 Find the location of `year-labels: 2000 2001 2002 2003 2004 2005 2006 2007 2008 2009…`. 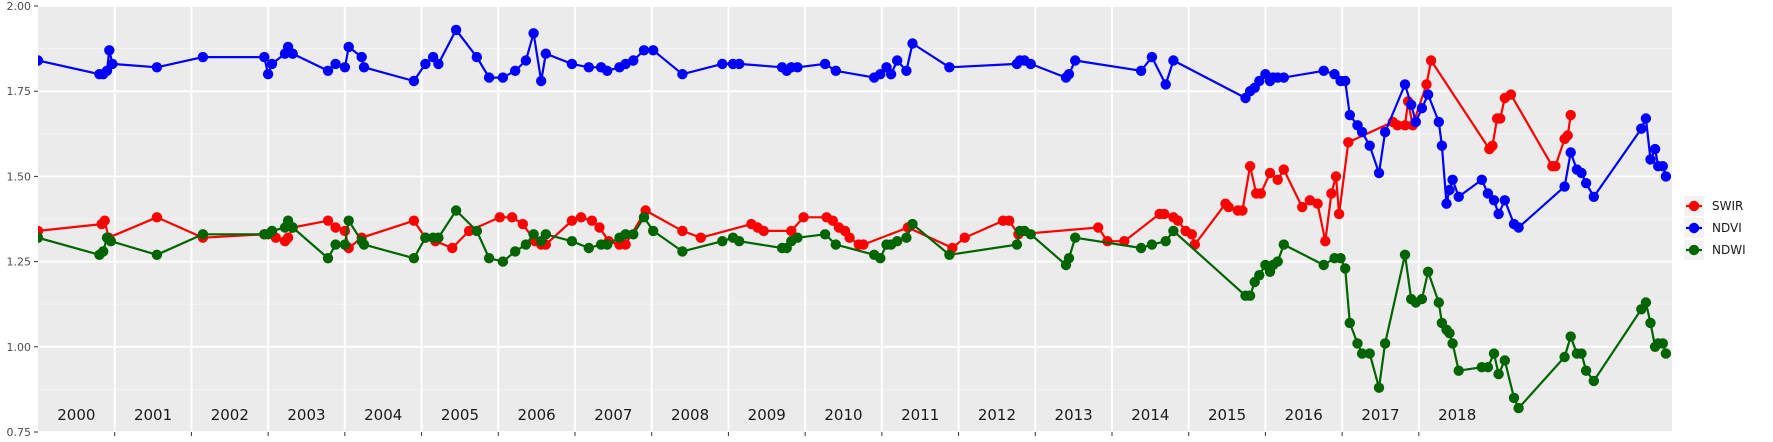

year-labels: 2000 2001 2002 2003 2004 2005 2006 2007 2008 2009… is located at coordinates (766, 415).